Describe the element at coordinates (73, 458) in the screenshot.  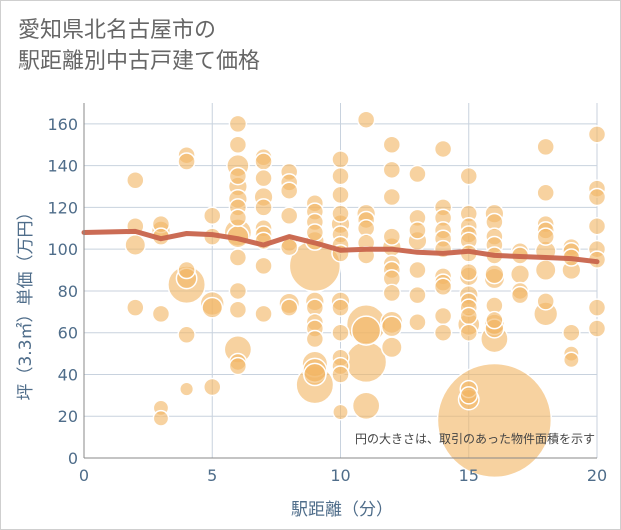
I see `y-tick-label: 0` at that location.